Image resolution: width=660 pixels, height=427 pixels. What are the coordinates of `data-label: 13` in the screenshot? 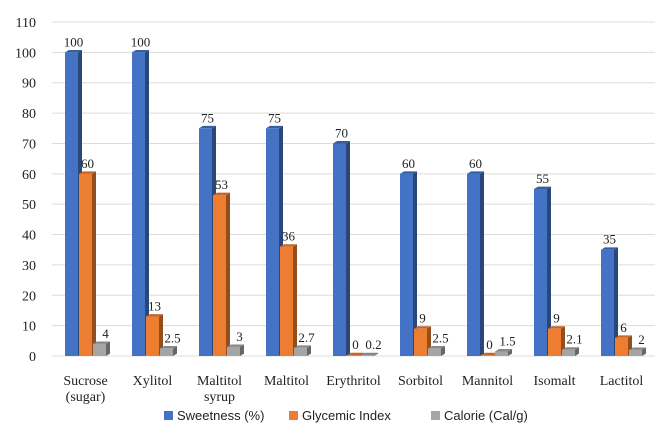 It's located at (154, 306).